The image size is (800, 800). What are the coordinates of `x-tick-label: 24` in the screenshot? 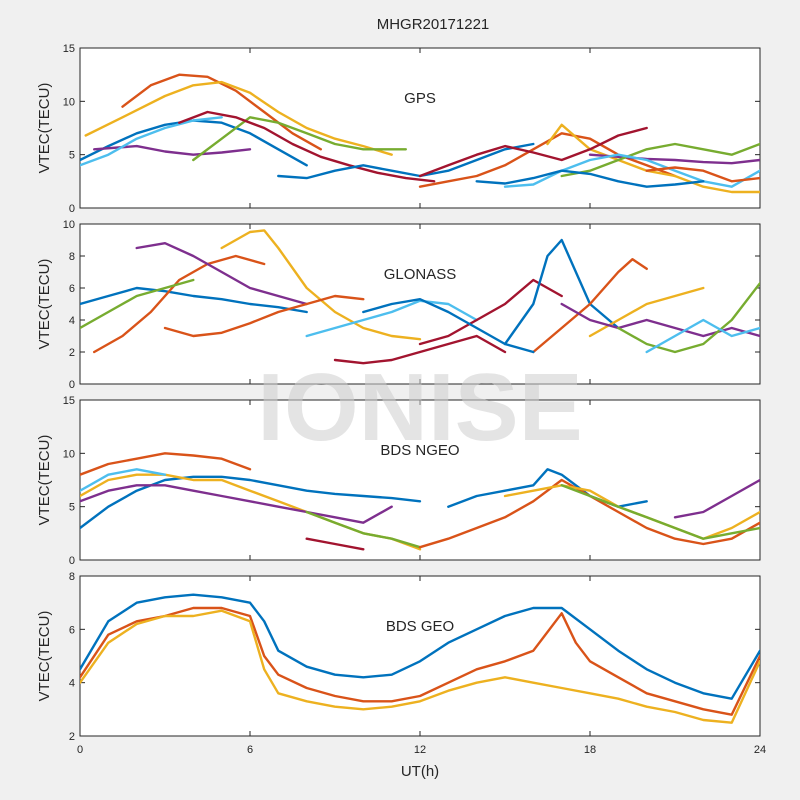 It's located at (760, 750).